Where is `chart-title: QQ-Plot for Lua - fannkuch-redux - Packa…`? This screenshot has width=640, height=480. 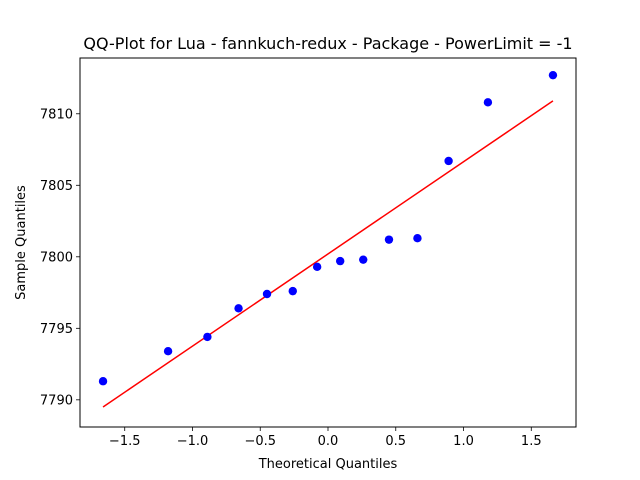
chart-title: QQ-Plot for Lua - fannkuch-redux - Packa… is located at coordinates (327, 43).